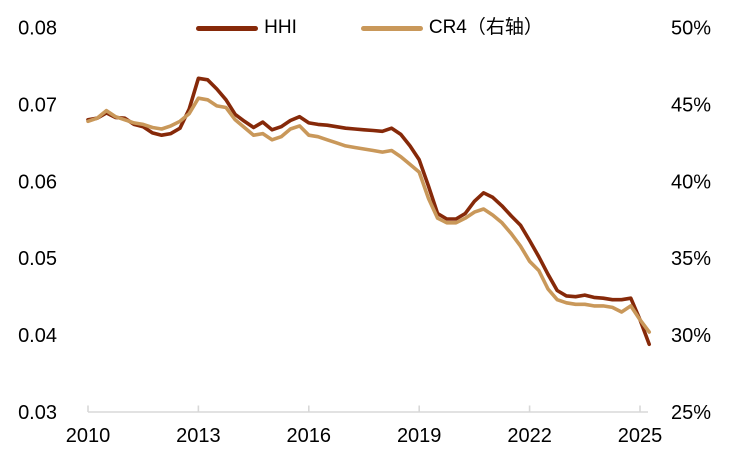 This screenshot has width=739, height=466. Describe the element at coordinates (691, 259) in the screenshot. I see `svg-text: 35%` at that location.